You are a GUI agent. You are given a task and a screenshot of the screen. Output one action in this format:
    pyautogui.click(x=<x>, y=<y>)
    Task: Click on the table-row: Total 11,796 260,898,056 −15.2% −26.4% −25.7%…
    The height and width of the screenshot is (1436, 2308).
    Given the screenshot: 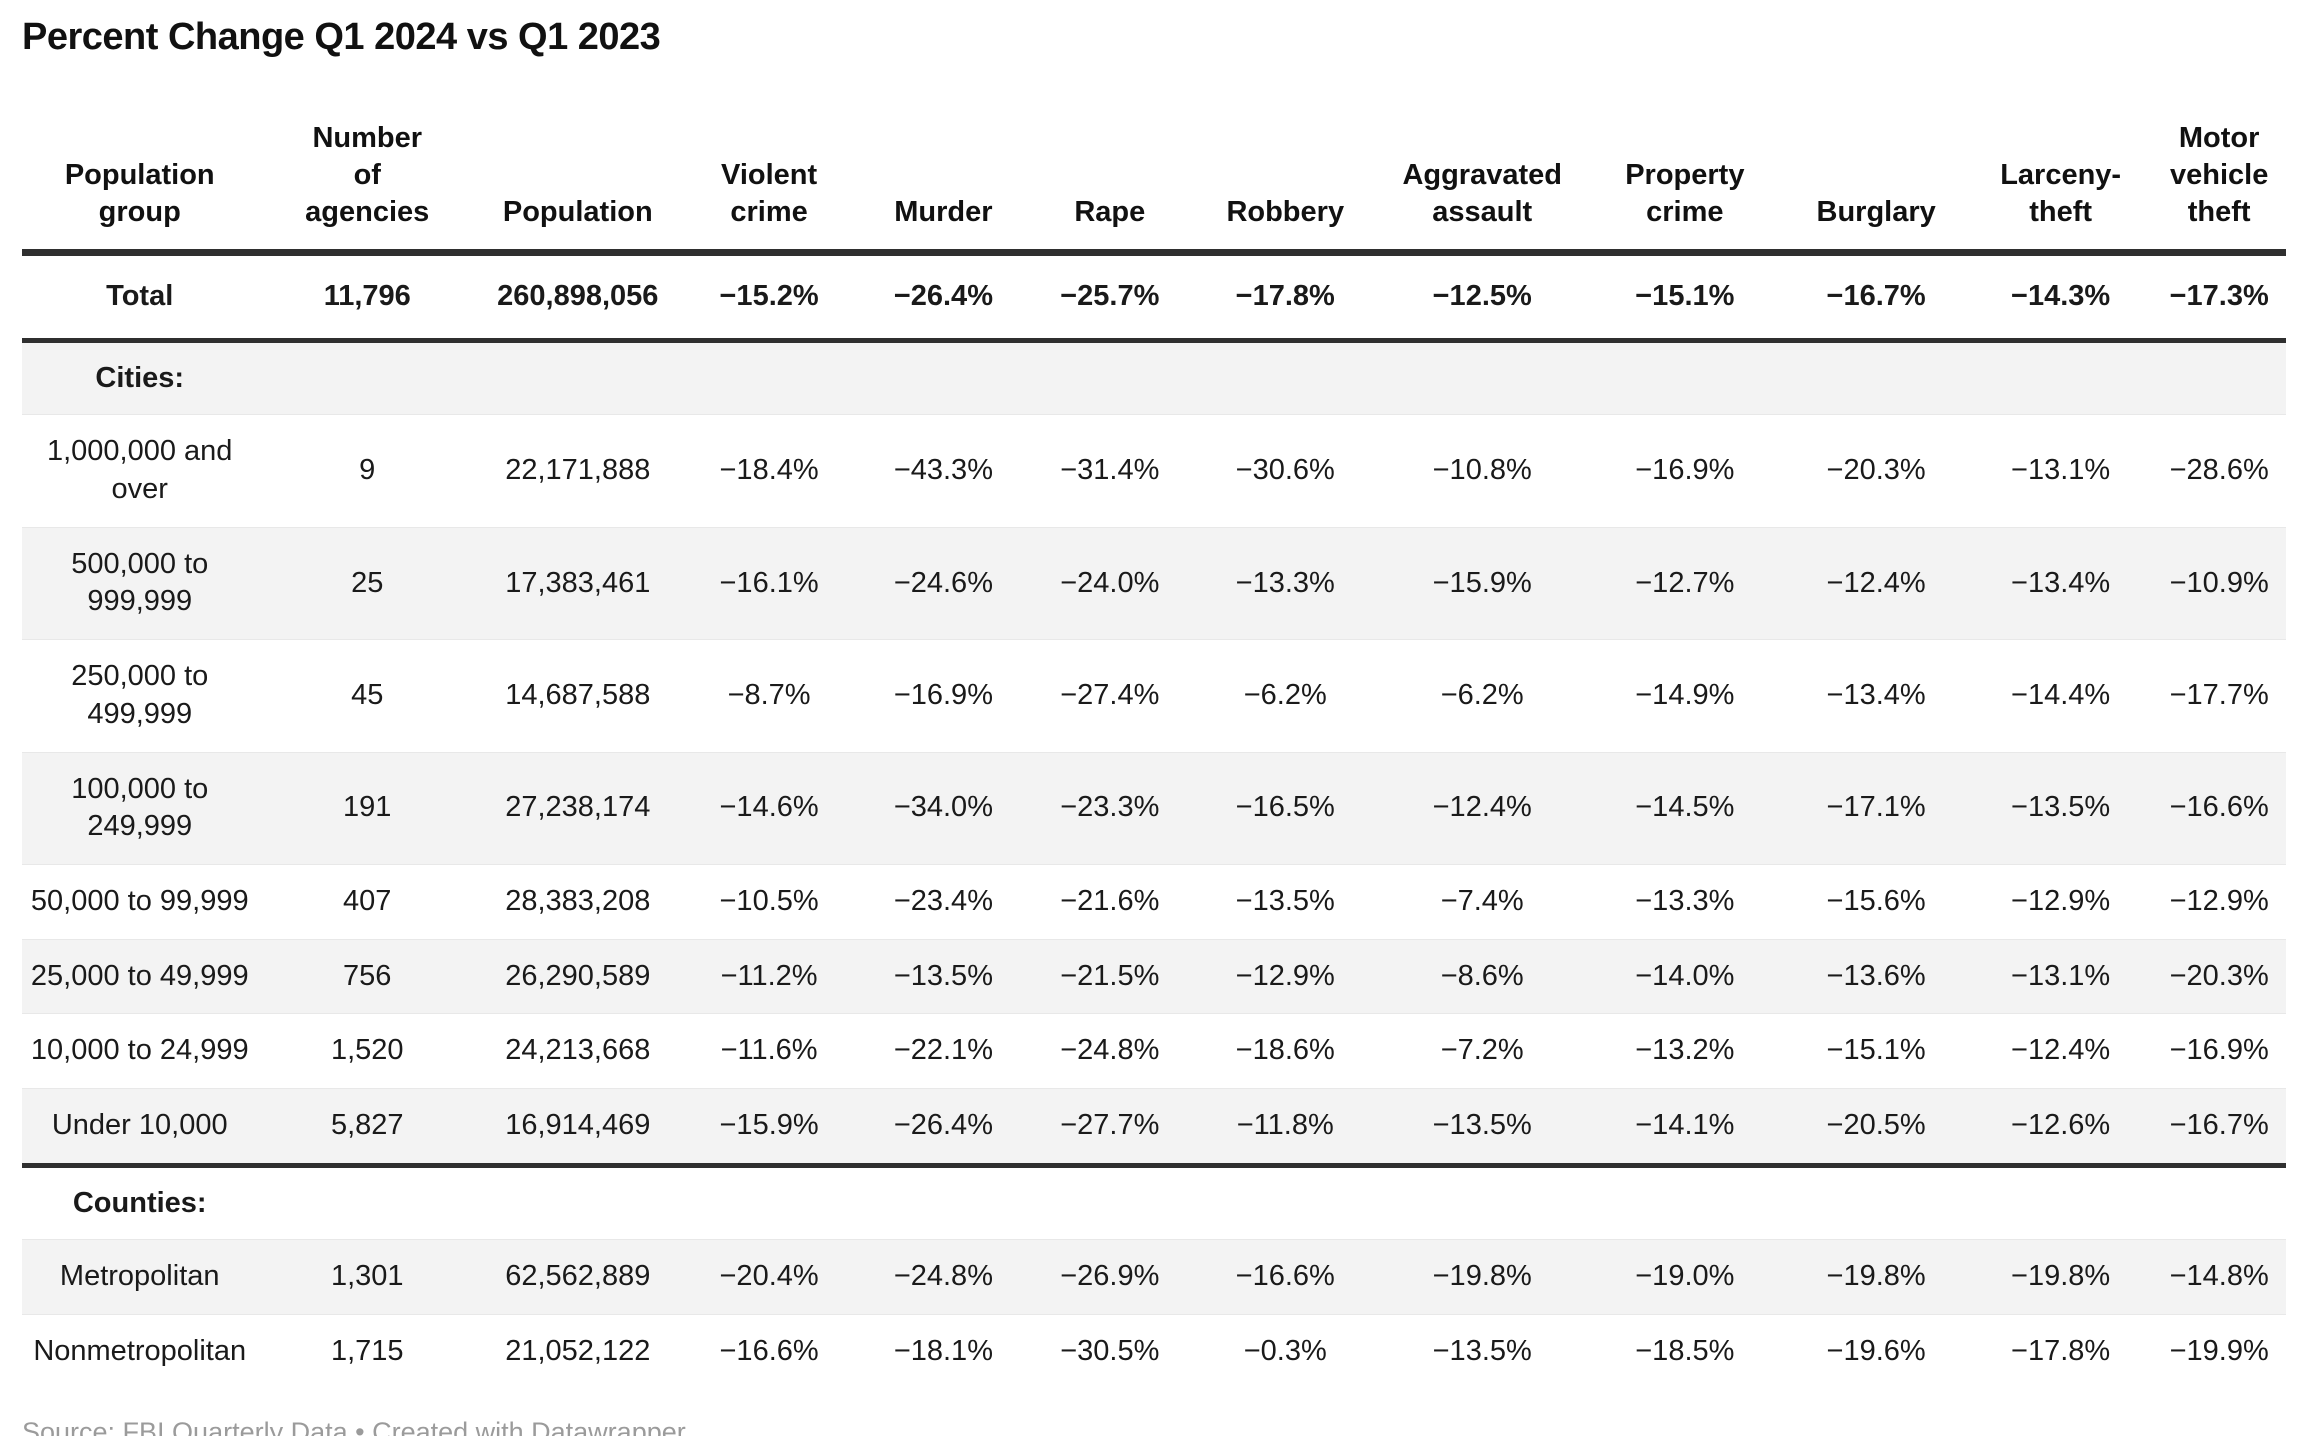 What is the action you would take?
    pyautogui.click(x=1154, y=297)
    